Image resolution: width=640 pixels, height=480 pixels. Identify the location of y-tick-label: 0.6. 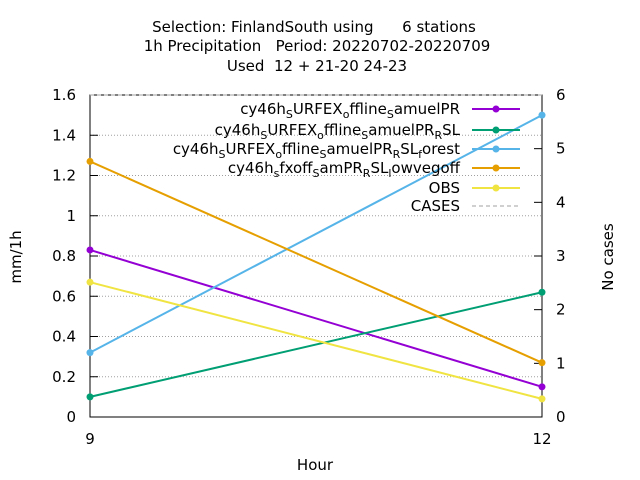
(64, 296).